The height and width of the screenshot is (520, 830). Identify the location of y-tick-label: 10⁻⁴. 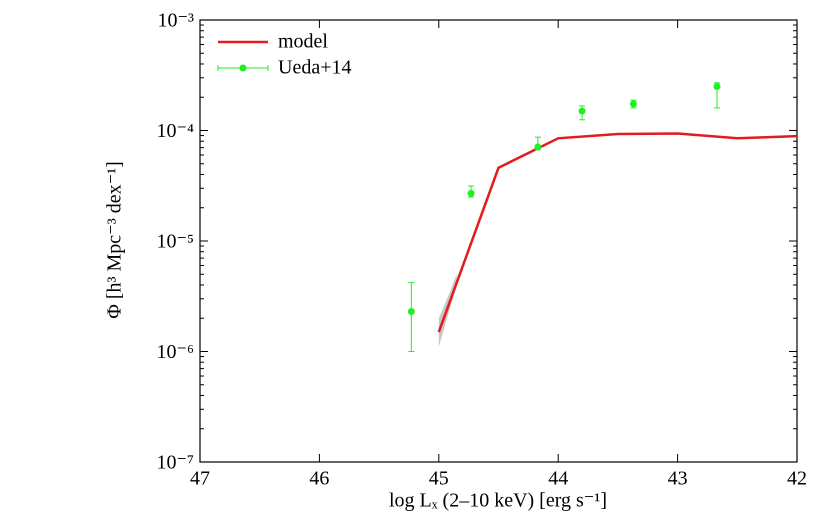
(175, 131).